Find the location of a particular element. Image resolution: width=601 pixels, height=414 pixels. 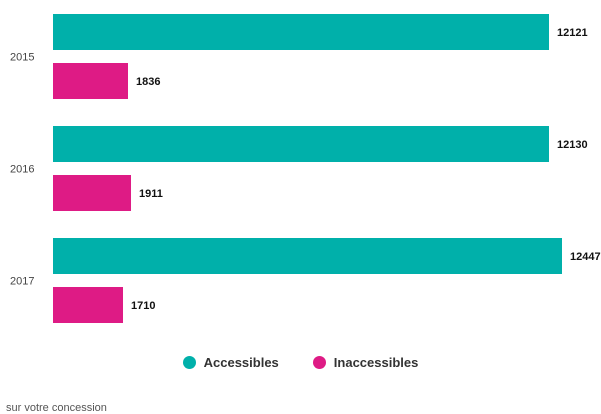

bar-accessibles-2016 is located at coordinates (301, 144).